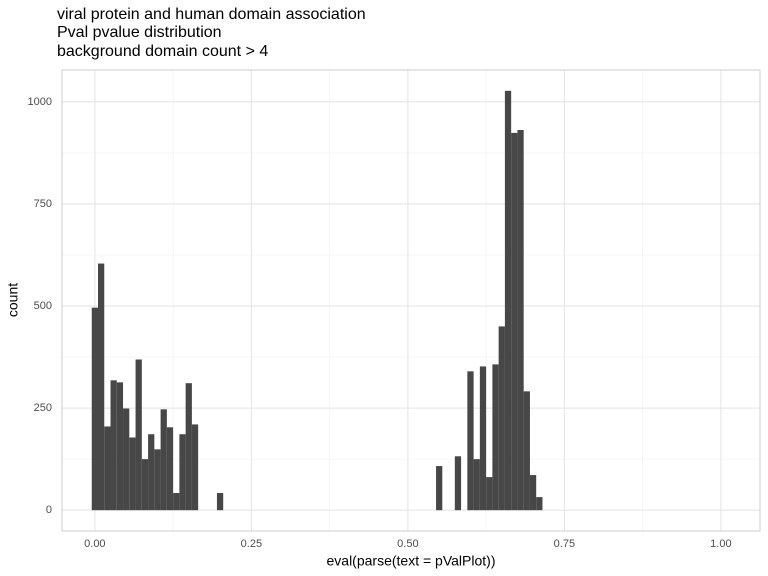 The width and height of the screenshot is (768, 576). Describe the element at coordinates (720, 544) in the screenshot. I see `x-tick-label: 1.00` at that location.